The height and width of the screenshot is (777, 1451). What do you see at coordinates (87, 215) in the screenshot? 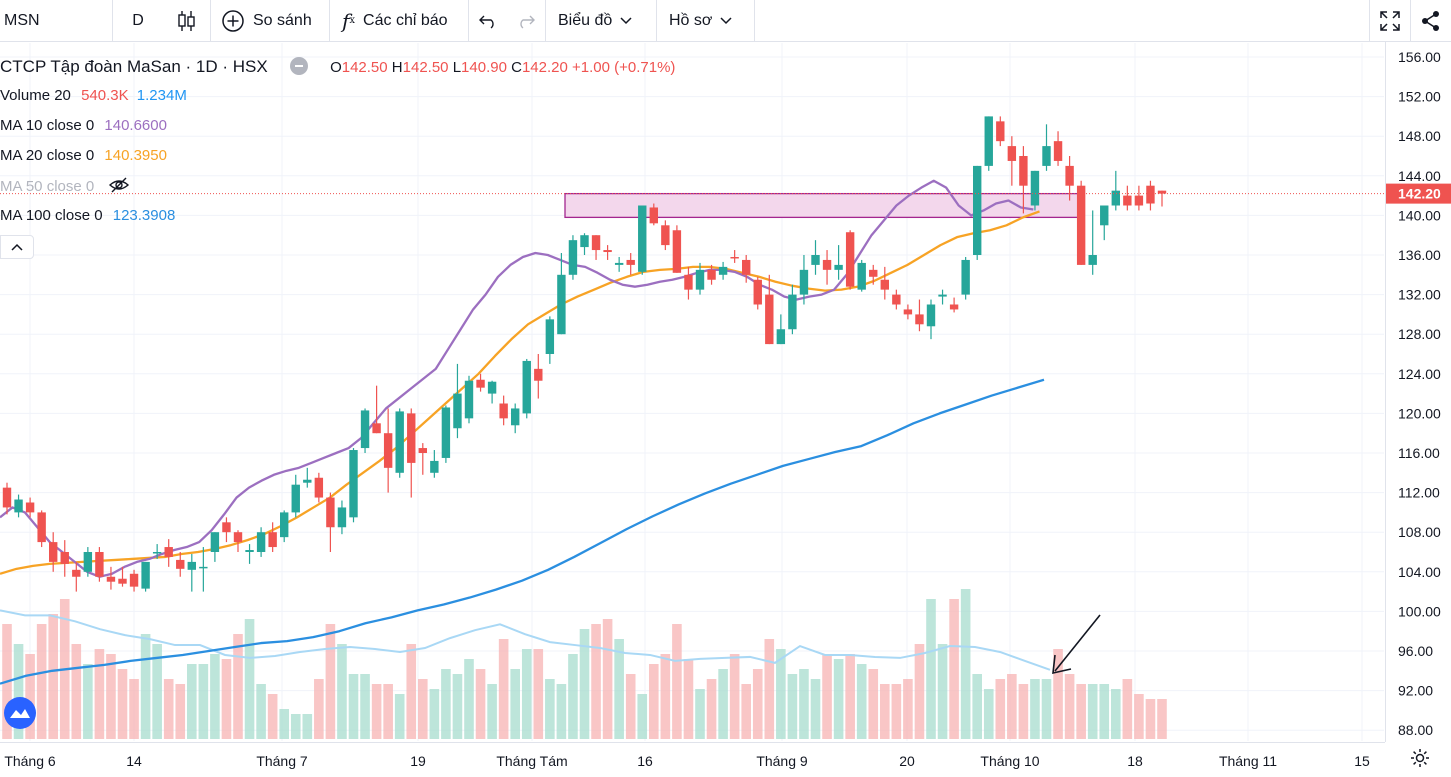
I see `legend-ma100-row: MA 100 close 0 123.3908` at bounding box center [87, 215].